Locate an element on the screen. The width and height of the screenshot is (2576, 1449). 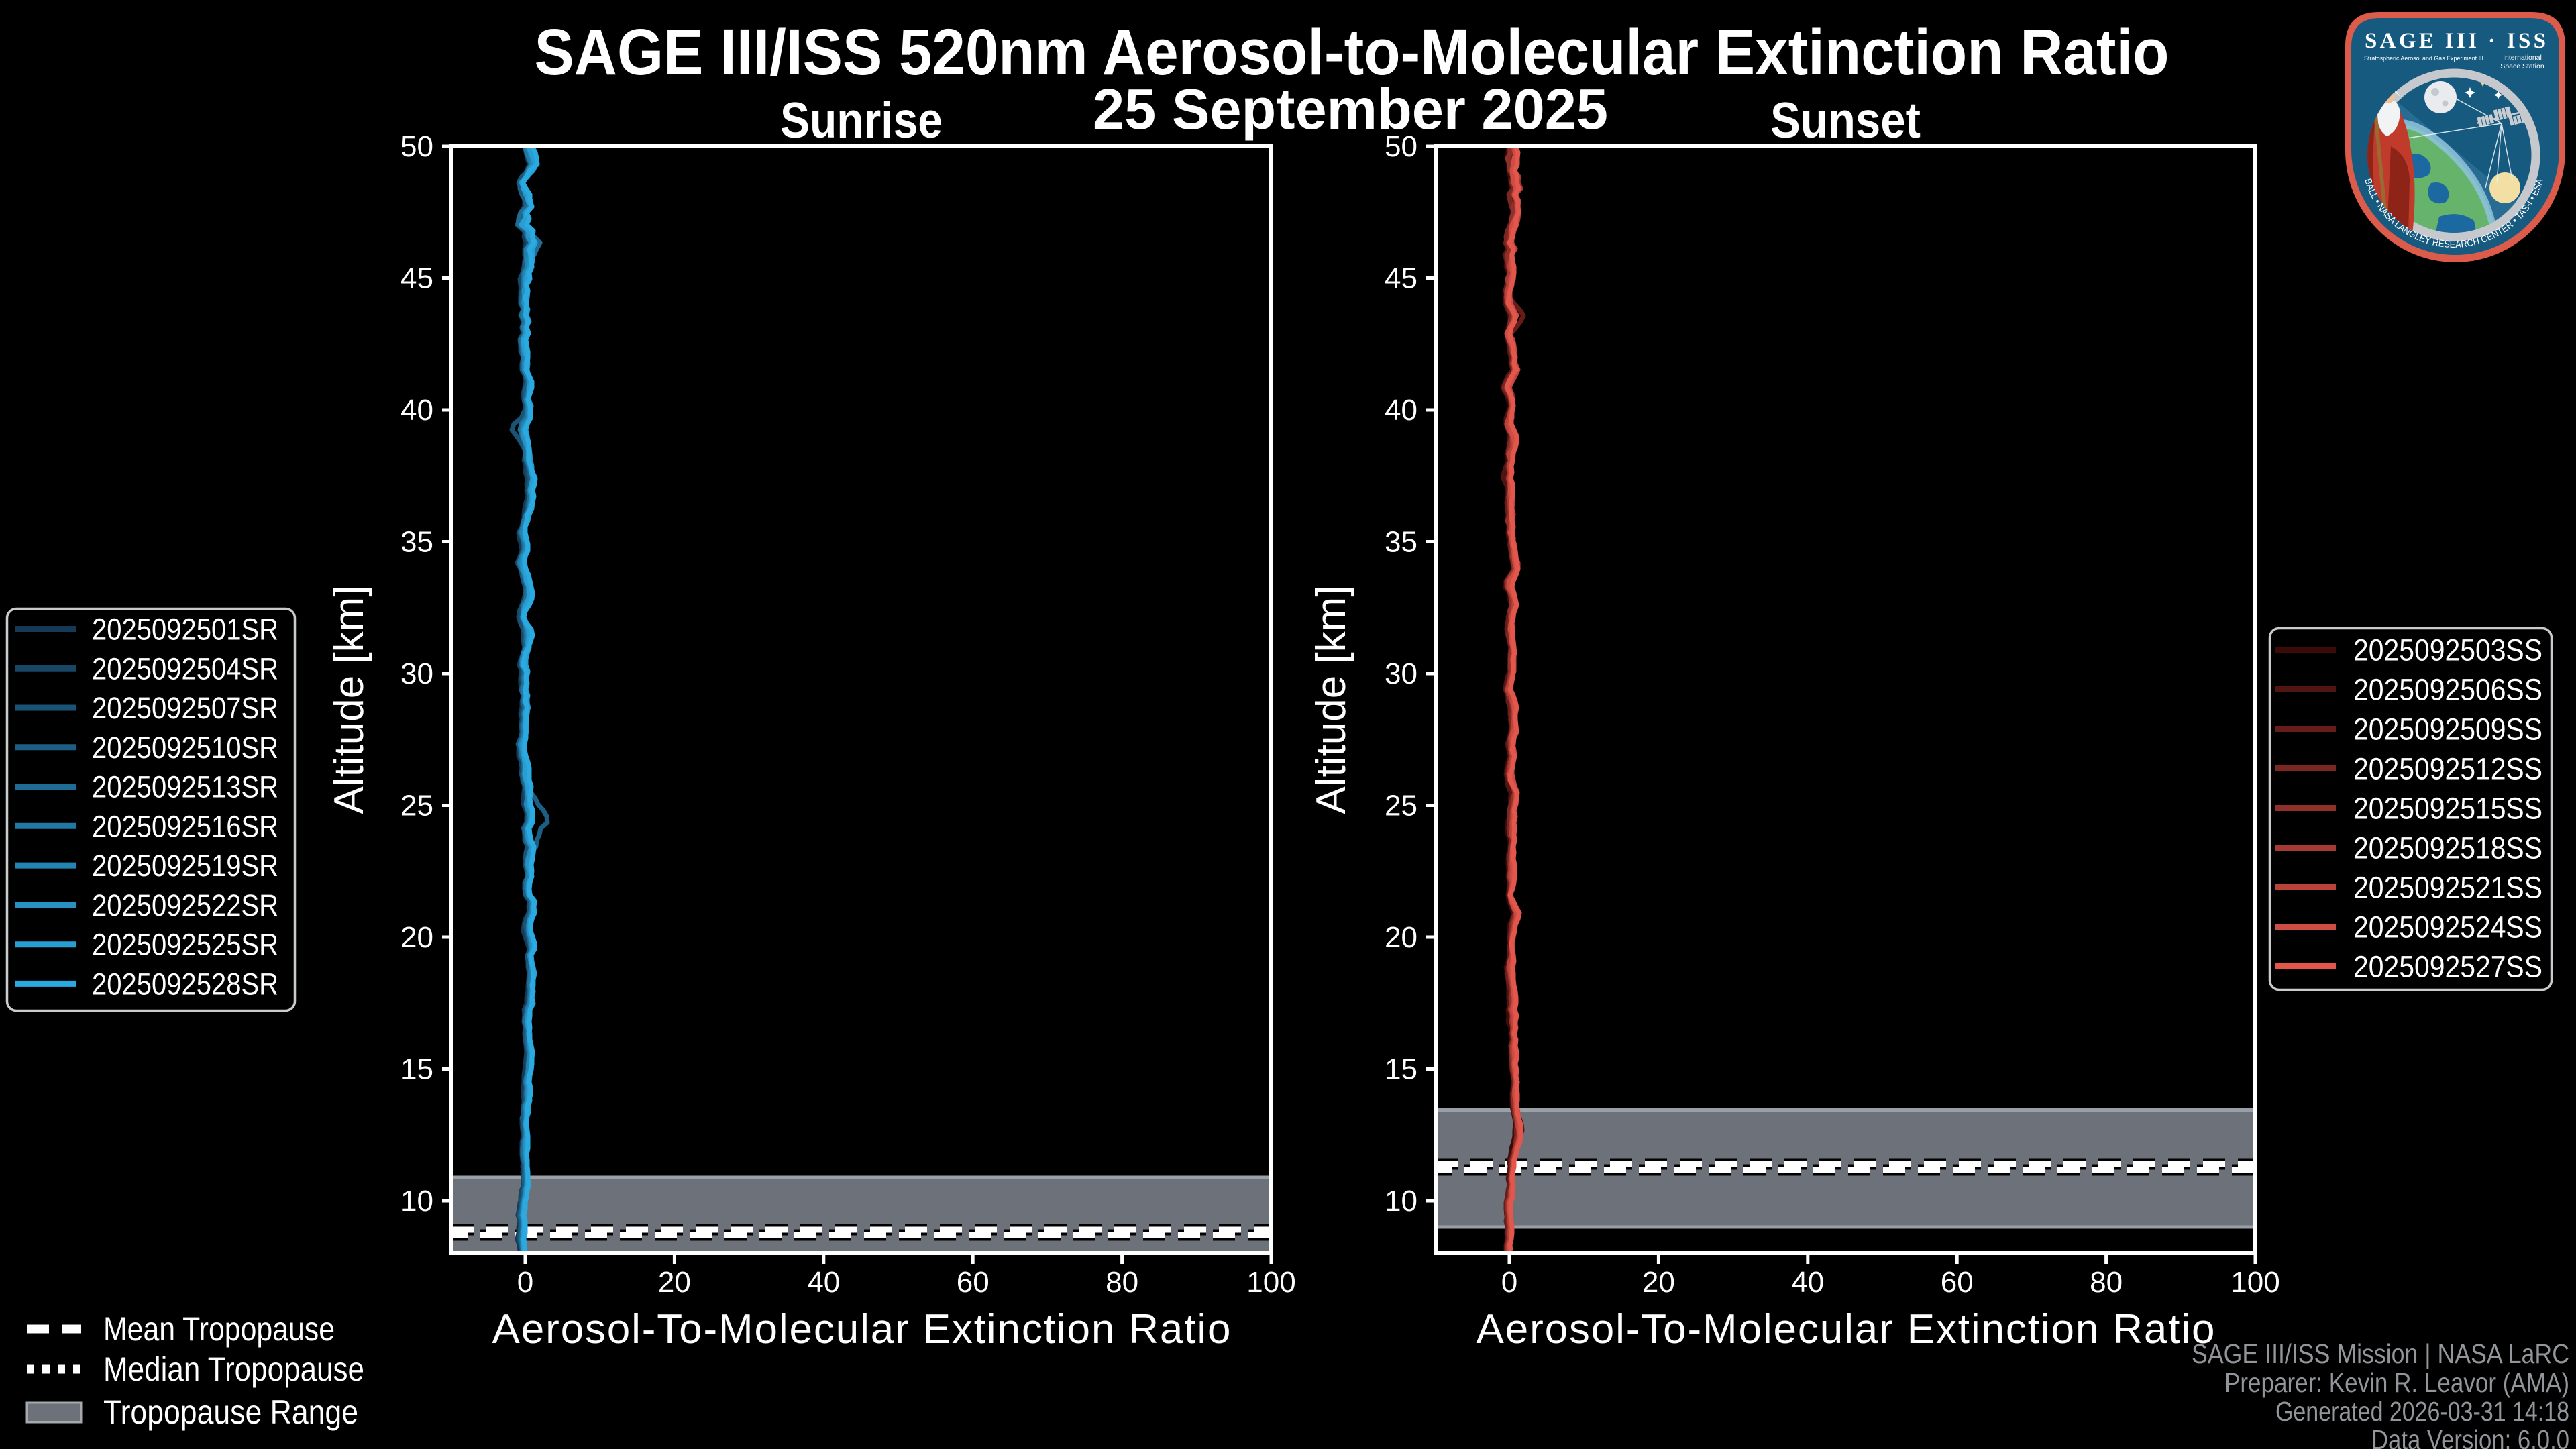
svg-text: 2025092519SR is located at coordinates (185, 866).